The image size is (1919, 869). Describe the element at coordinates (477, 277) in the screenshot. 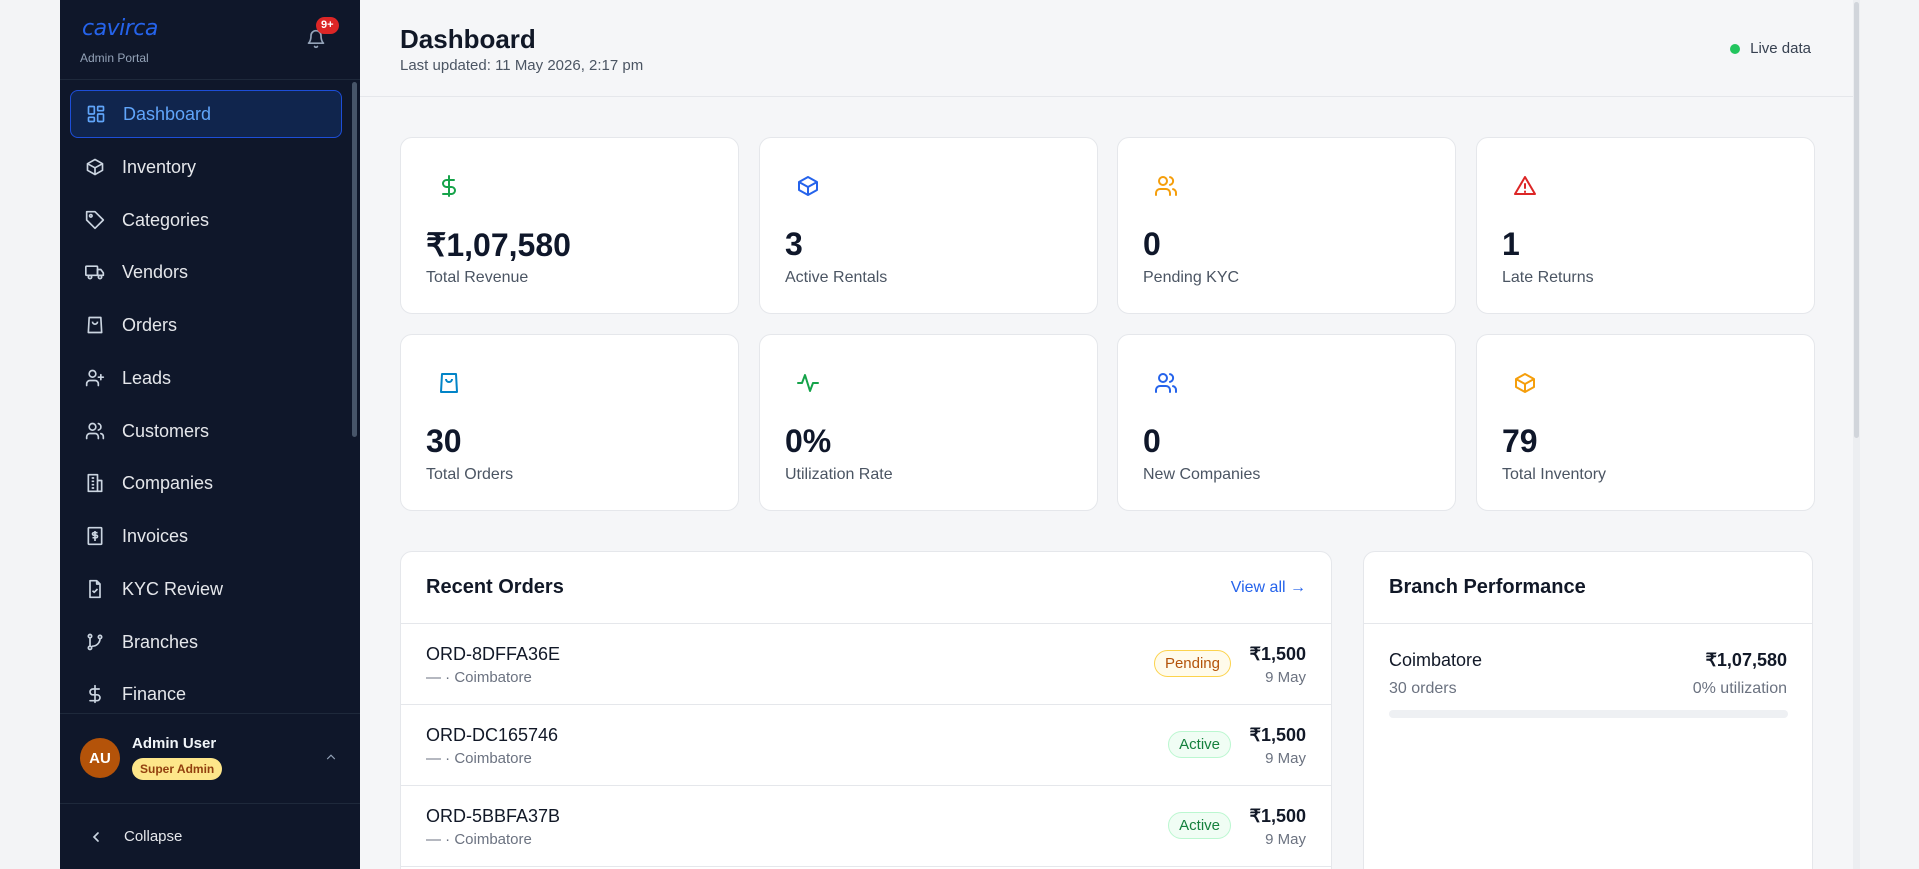

I see `stat-label: Total Revenue` at that location.